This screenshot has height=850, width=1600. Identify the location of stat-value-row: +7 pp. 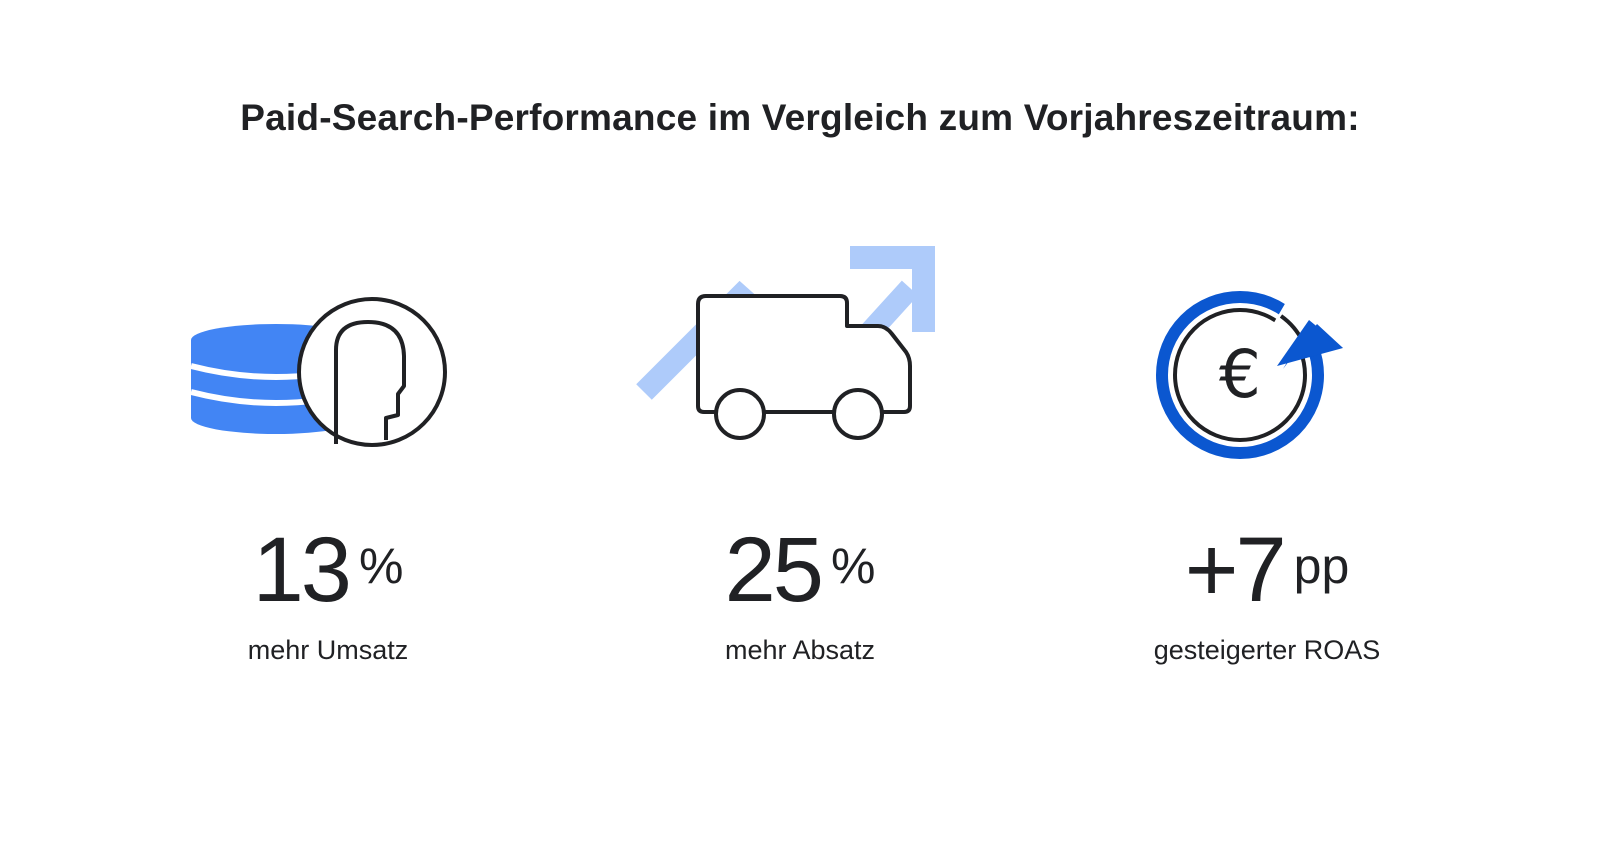
(1267, 570).